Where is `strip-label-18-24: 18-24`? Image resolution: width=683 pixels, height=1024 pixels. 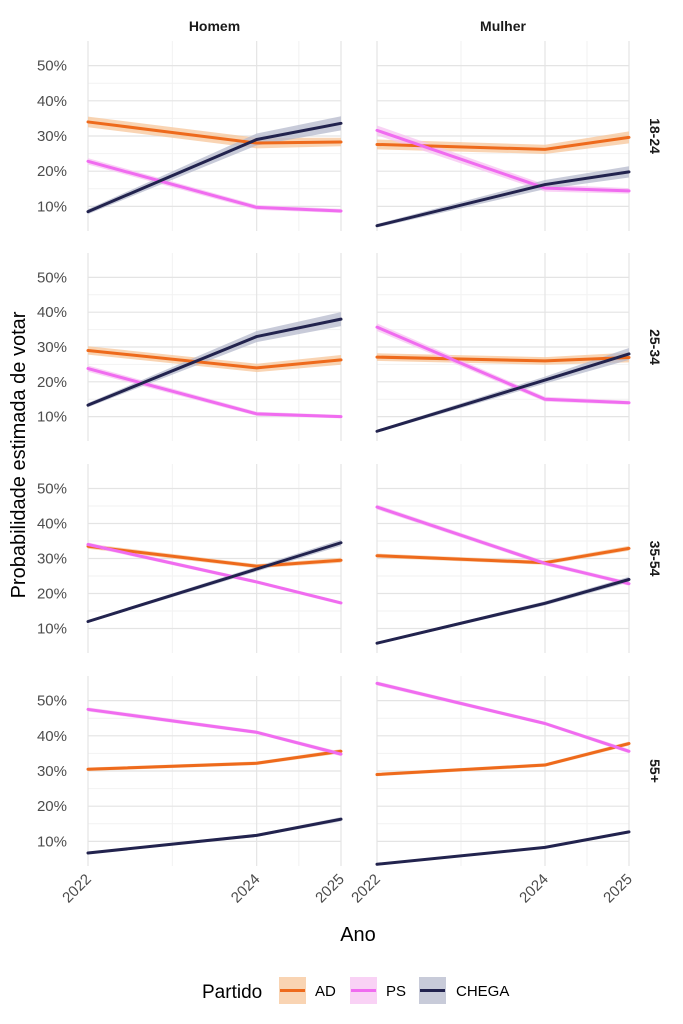
strip-label-18-24: 18-24 is located at coordinates (655, 136).